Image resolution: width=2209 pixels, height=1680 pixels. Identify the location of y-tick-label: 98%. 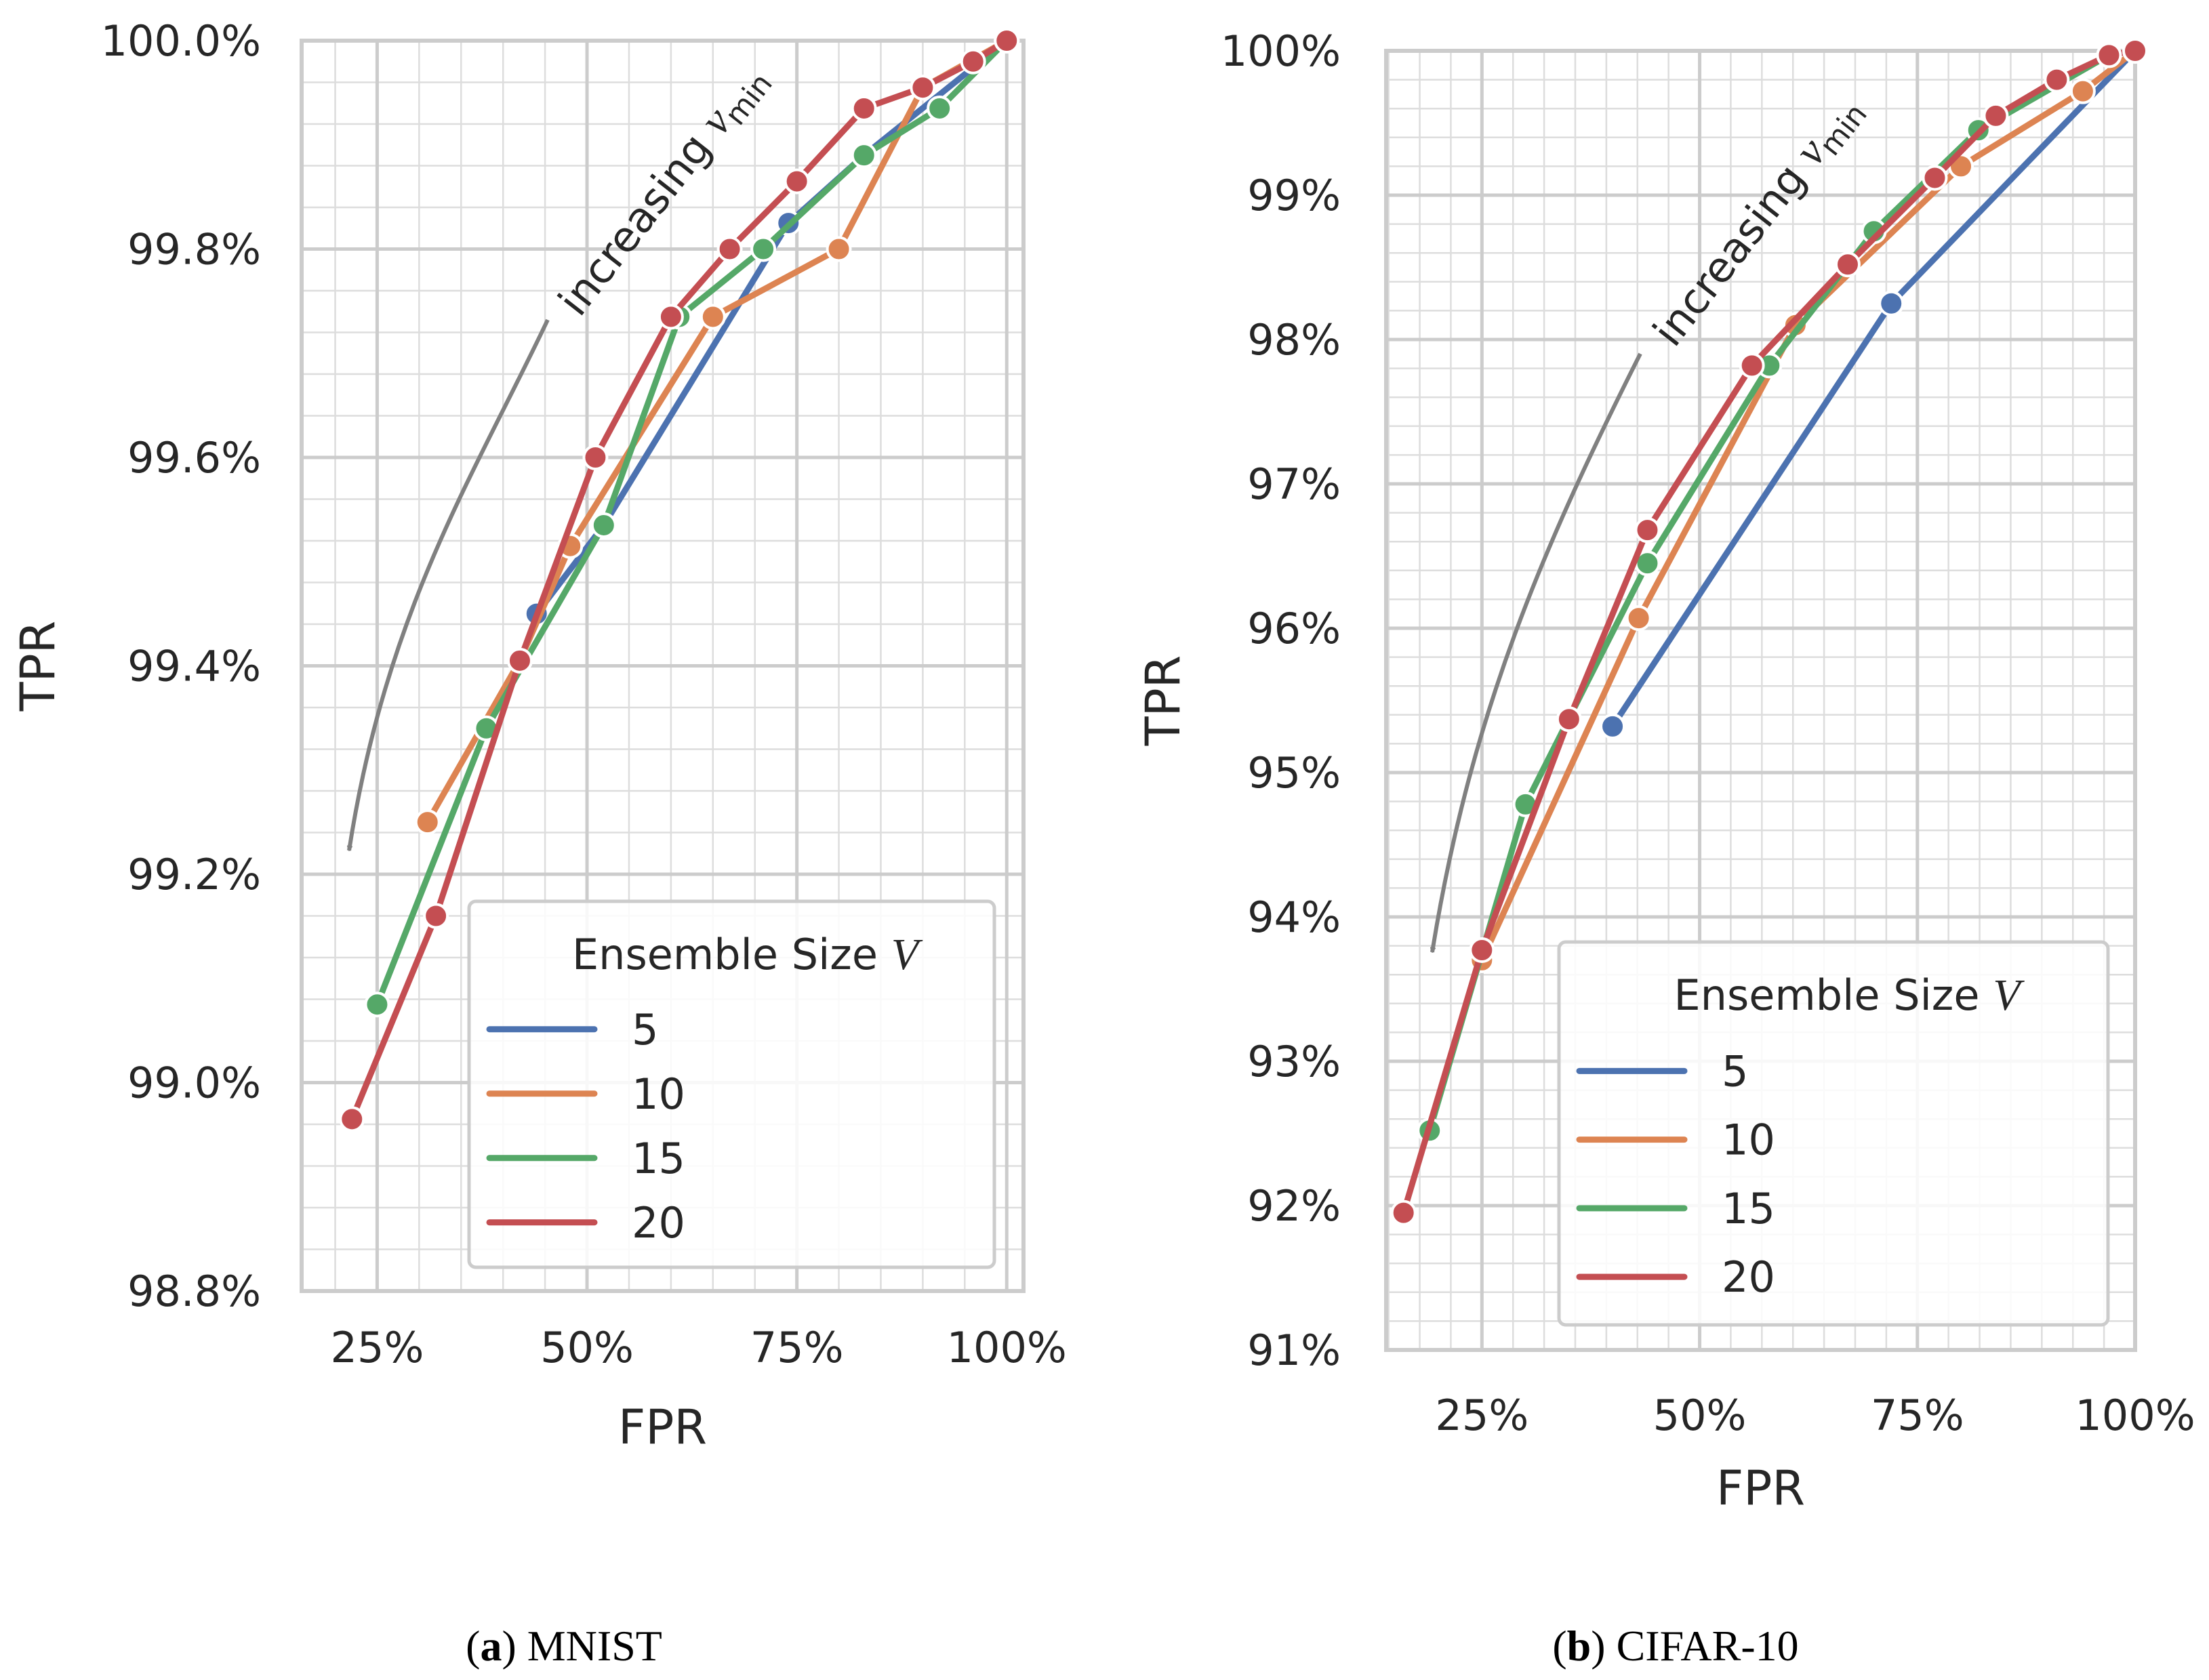
(1294, 340).